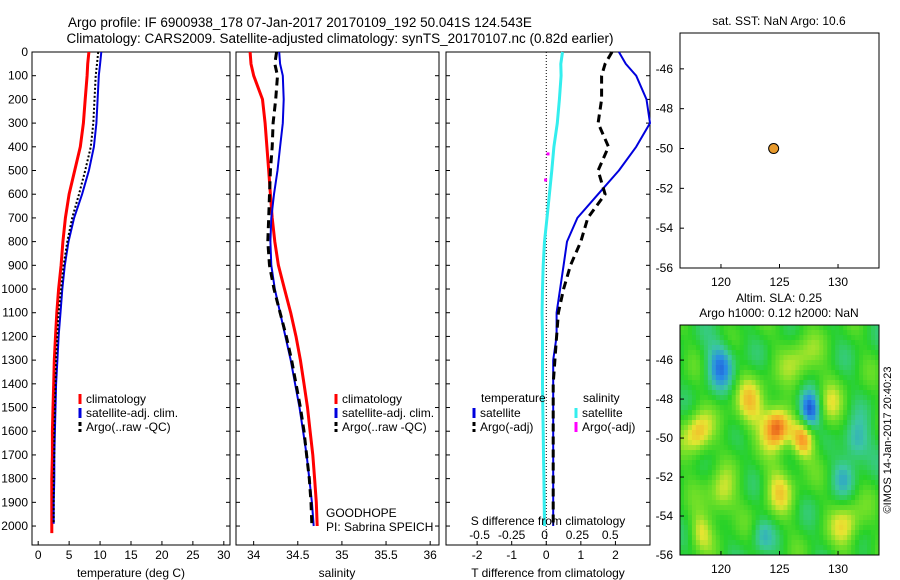  What do you see at coordinates (838, 569) in the screenshot?
I see `sla-xtick-label: 130` at bounding box center [838, 569].